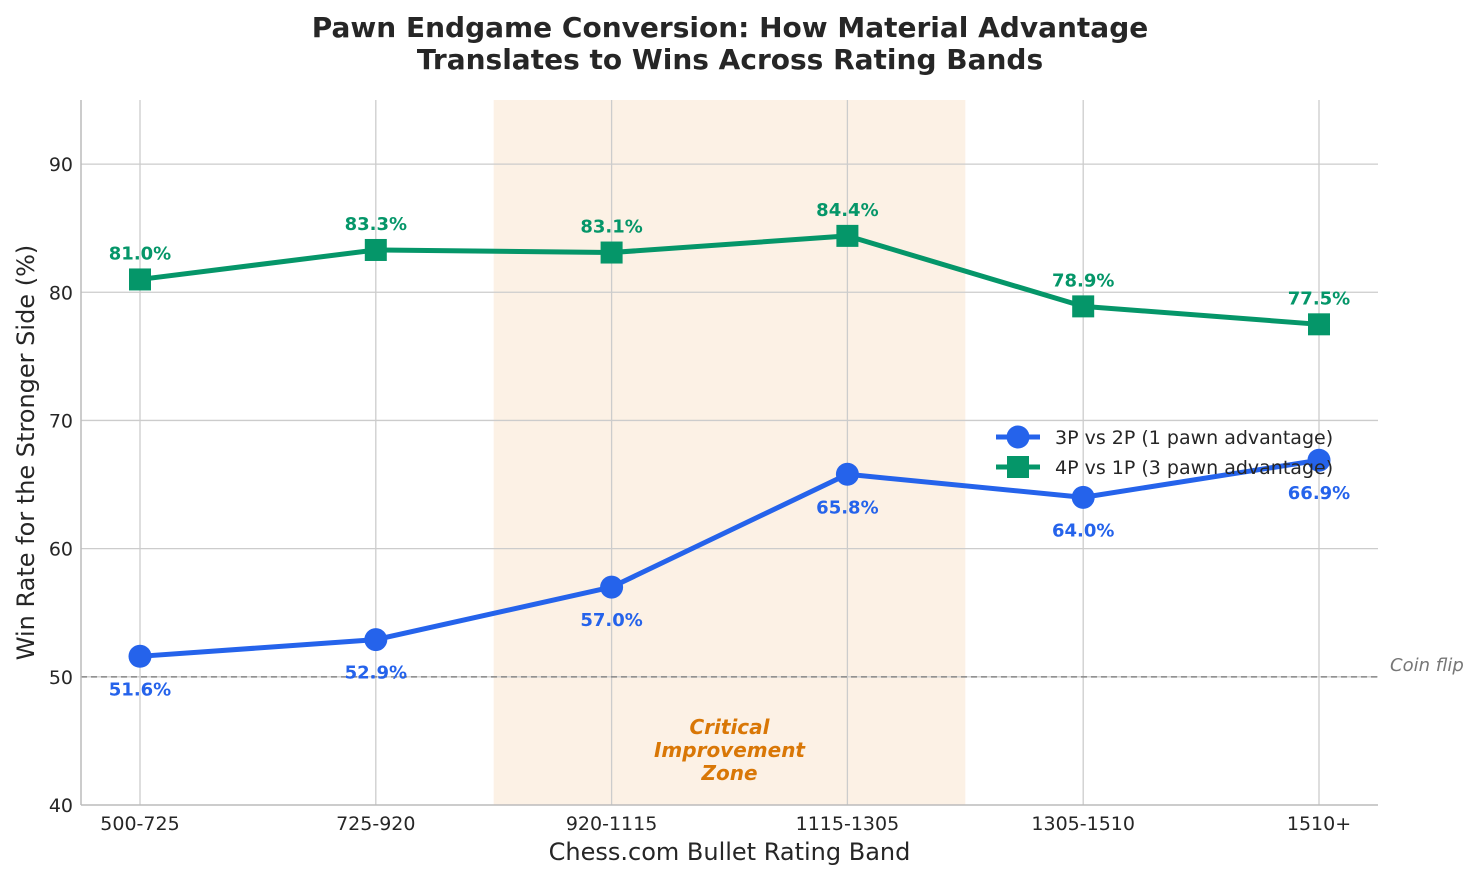 The width and height of the screenshot is (1481, 880). What do you see at coordinates (1083, 530) in the screenshot?
I see `data-label: 64.0%` at bounding box center [1083, 530].